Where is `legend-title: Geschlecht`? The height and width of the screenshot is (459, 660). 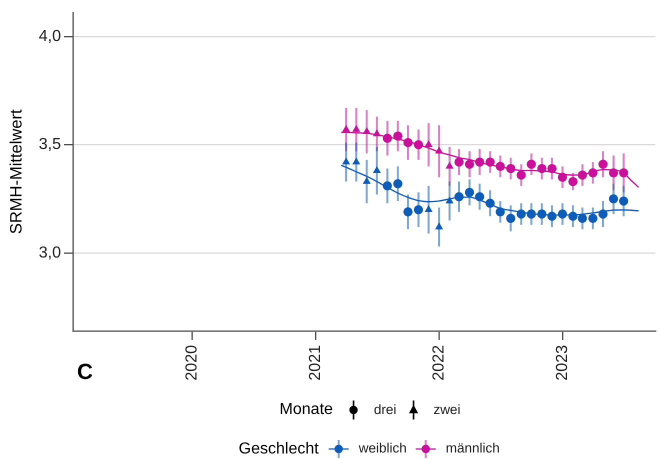 legend-title: Geschlecht is located at coordinates (279, 449).